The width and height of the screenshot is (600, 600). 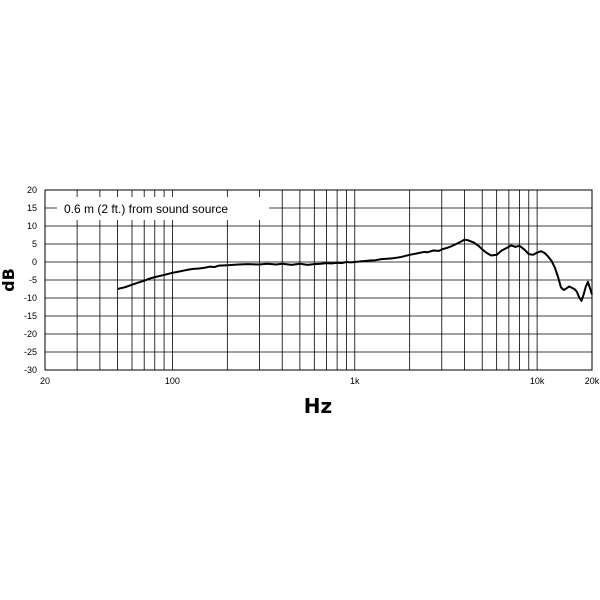 I want to click on response-curve, so click(x=355, y=270).